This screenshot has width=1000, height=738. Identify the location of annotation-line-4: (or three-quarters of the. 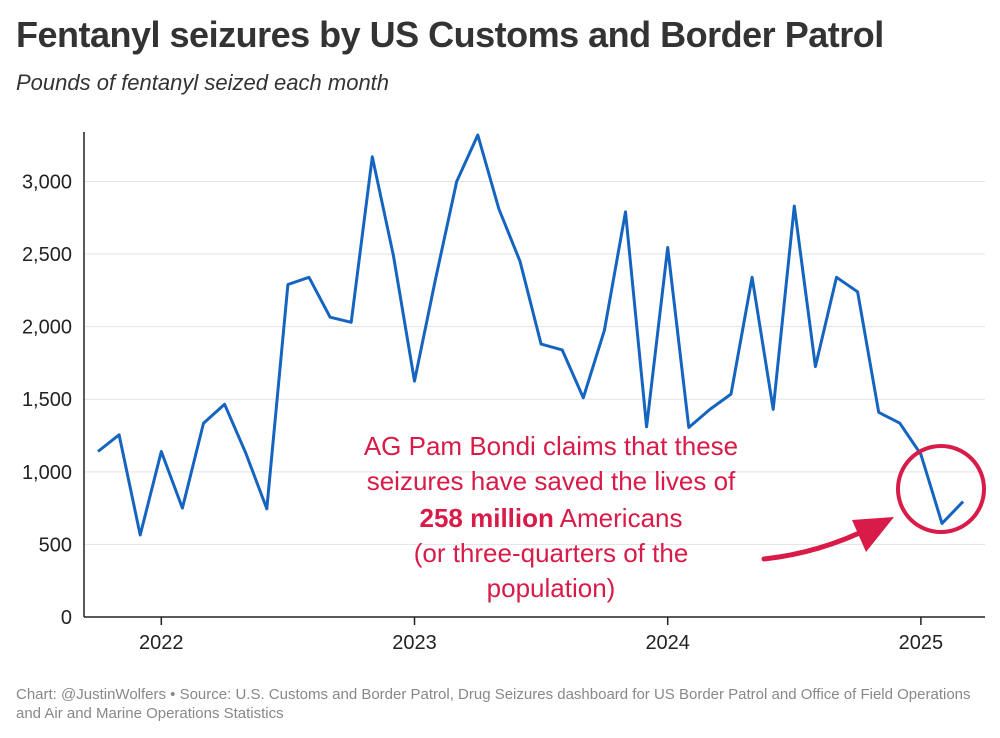
(551, 553).